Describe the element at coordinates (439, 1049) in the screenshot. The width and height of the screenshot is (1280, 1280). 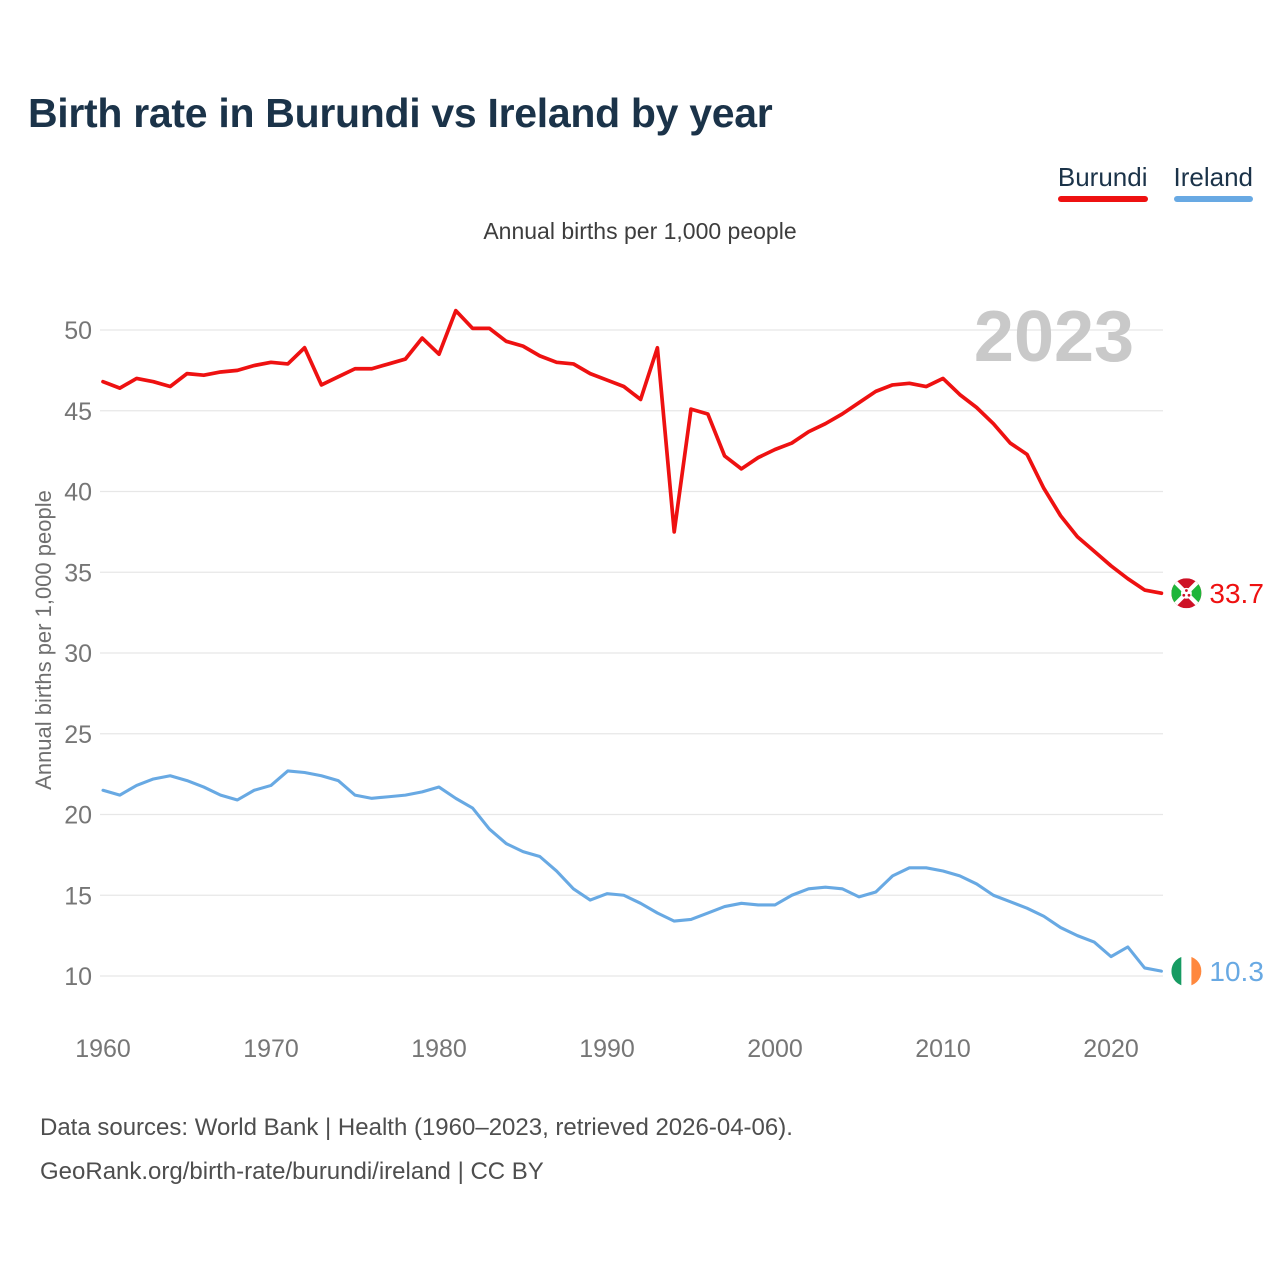
I see `x-tick-label: 1980` at that location.